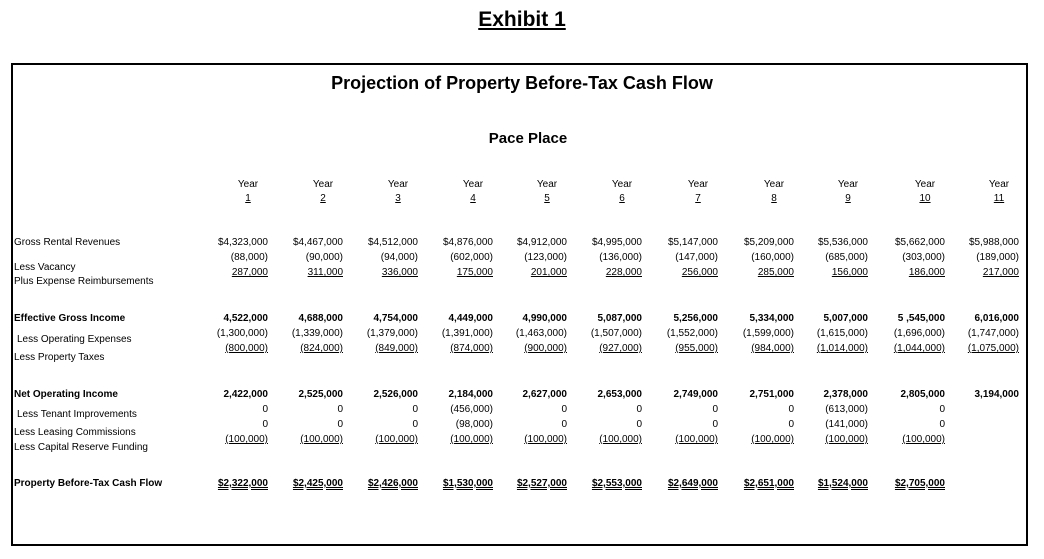  What do you see at coordinates (242, 333) in the screenshot?
I see `table-cell: (1,300,000)` at bounding box center [242, 333].